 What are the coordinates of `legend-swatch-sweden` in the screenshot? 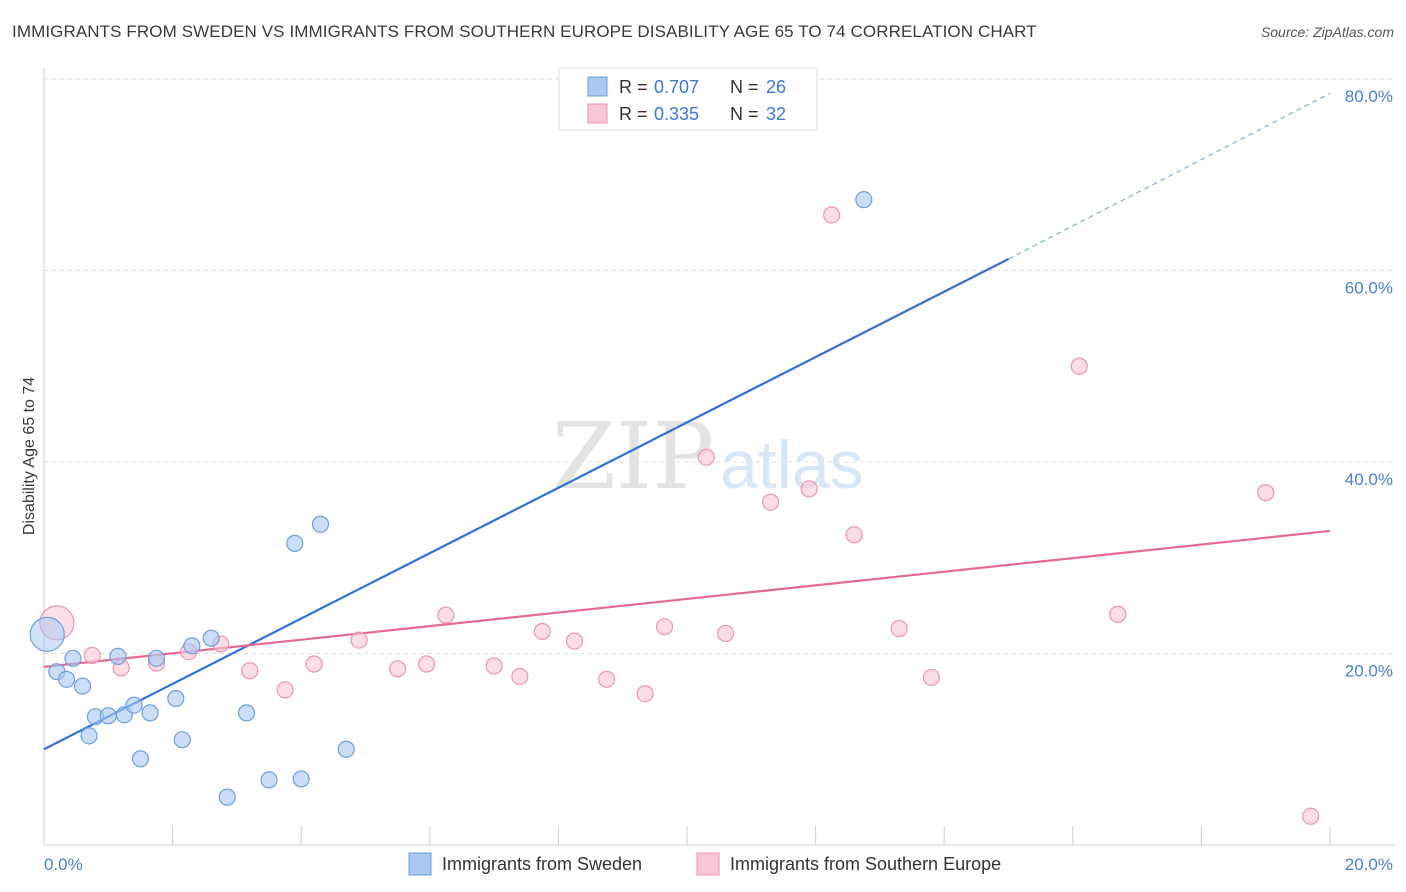 It's located at (597, 86).